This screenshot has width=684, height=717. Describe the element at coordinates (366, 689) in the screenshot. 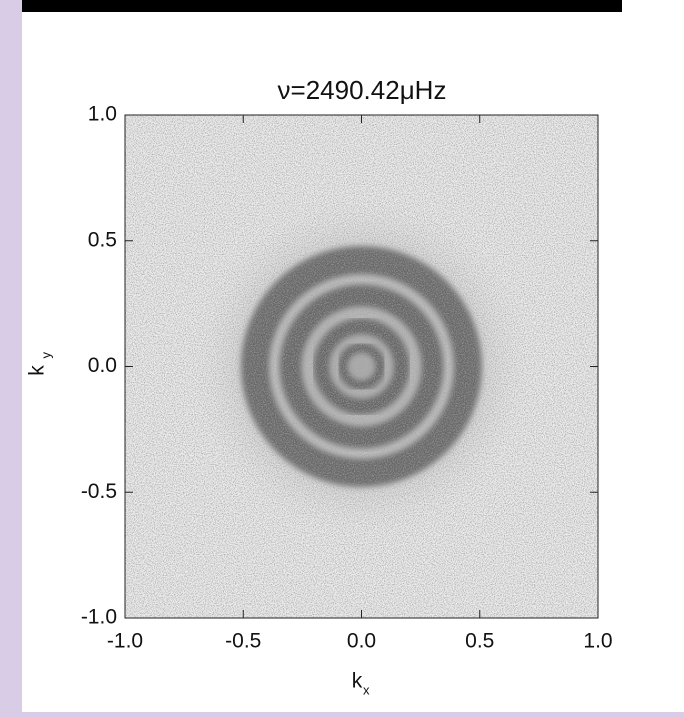

I see `x-axis-label-sub: x` at that location.